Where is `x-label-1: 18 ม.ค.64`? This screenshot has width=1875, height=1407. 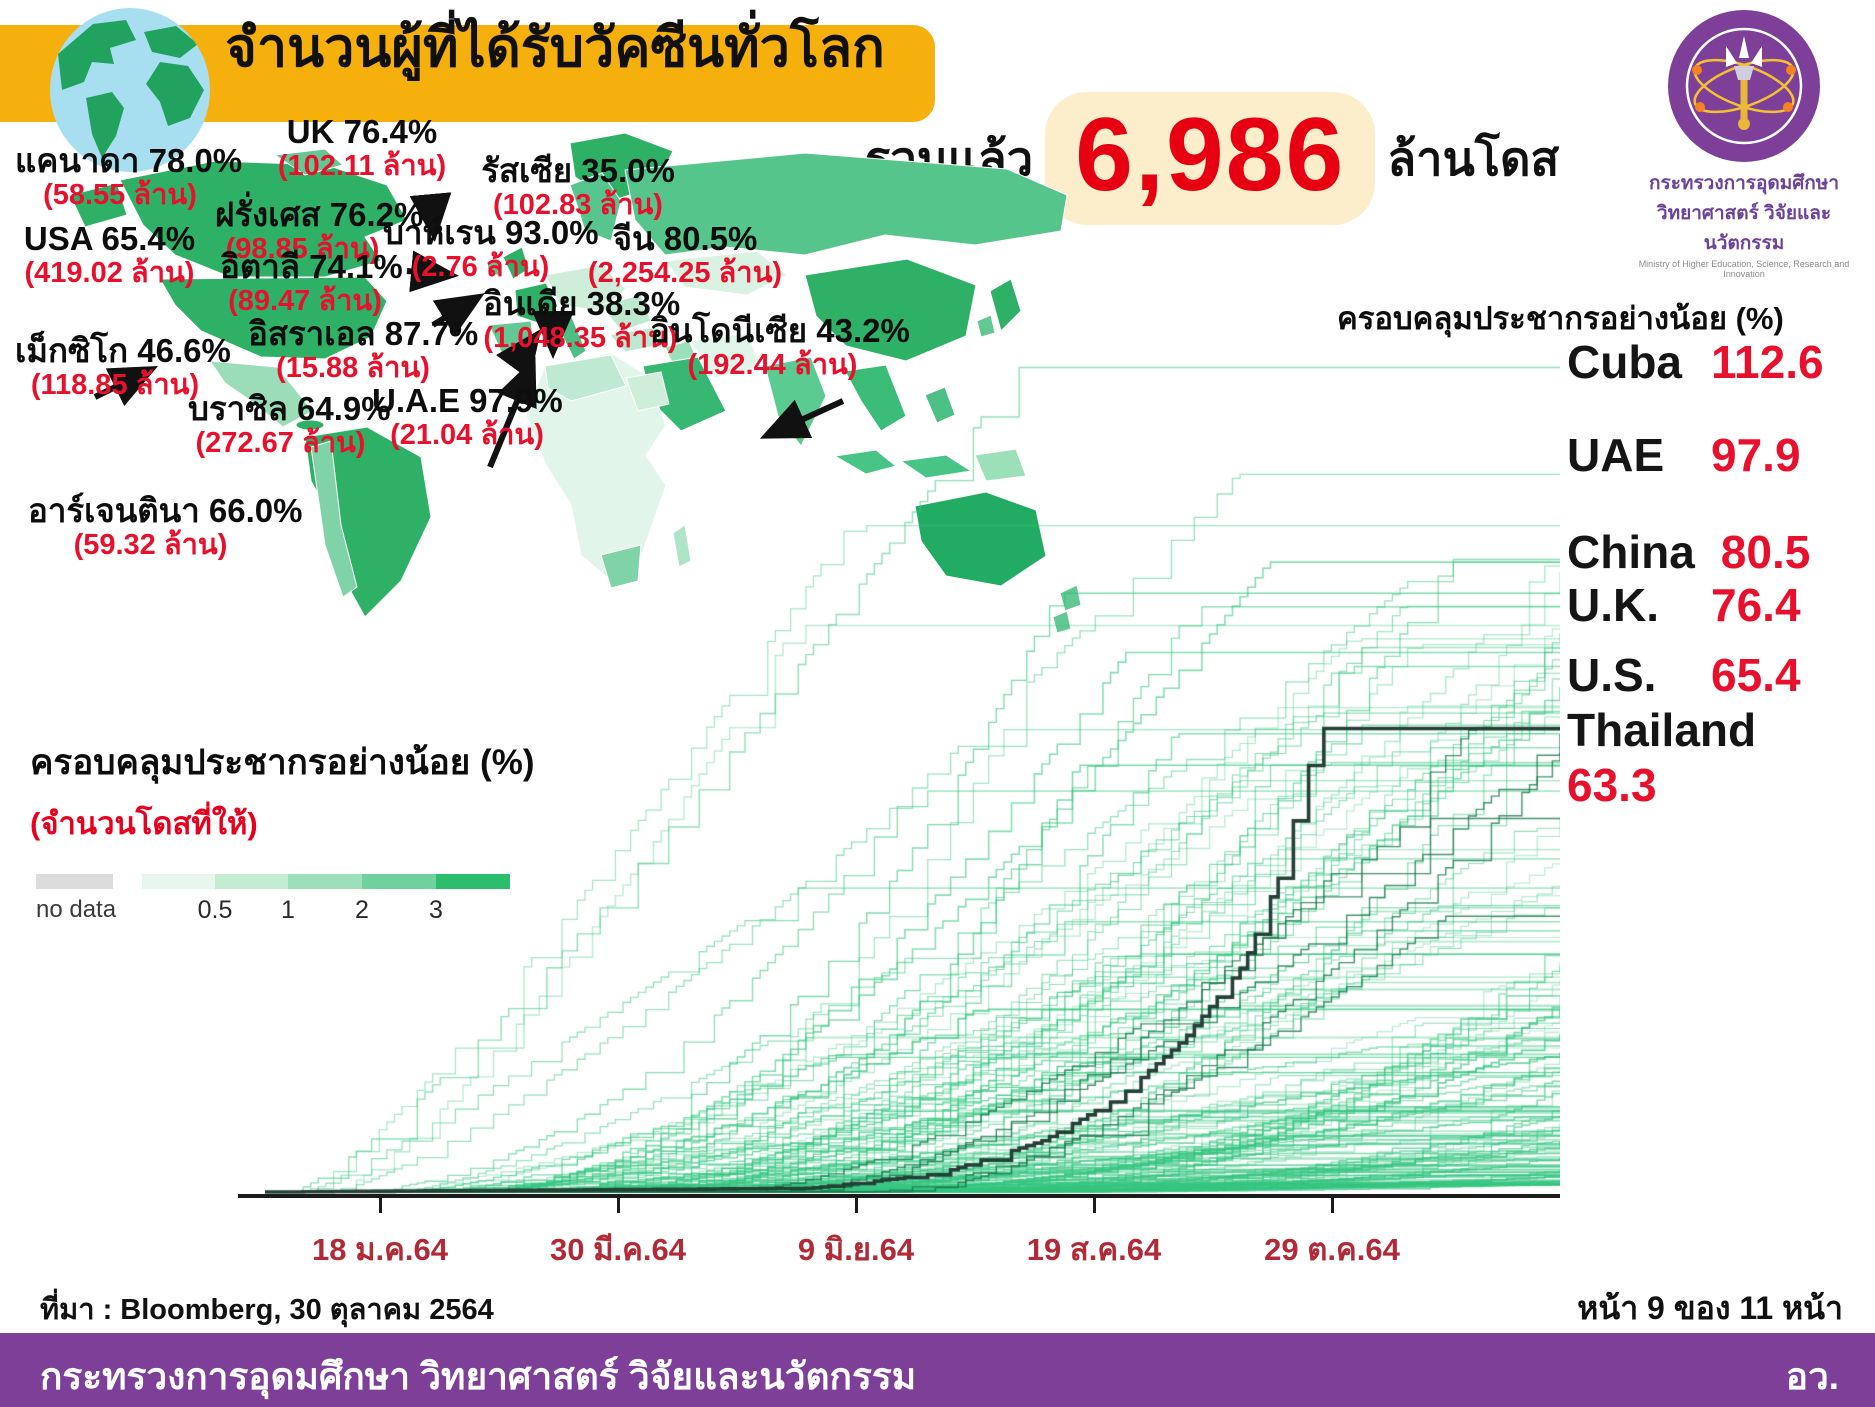
x-label-1: 18 ม.ค.64 is located at coordinates (380, 1249).